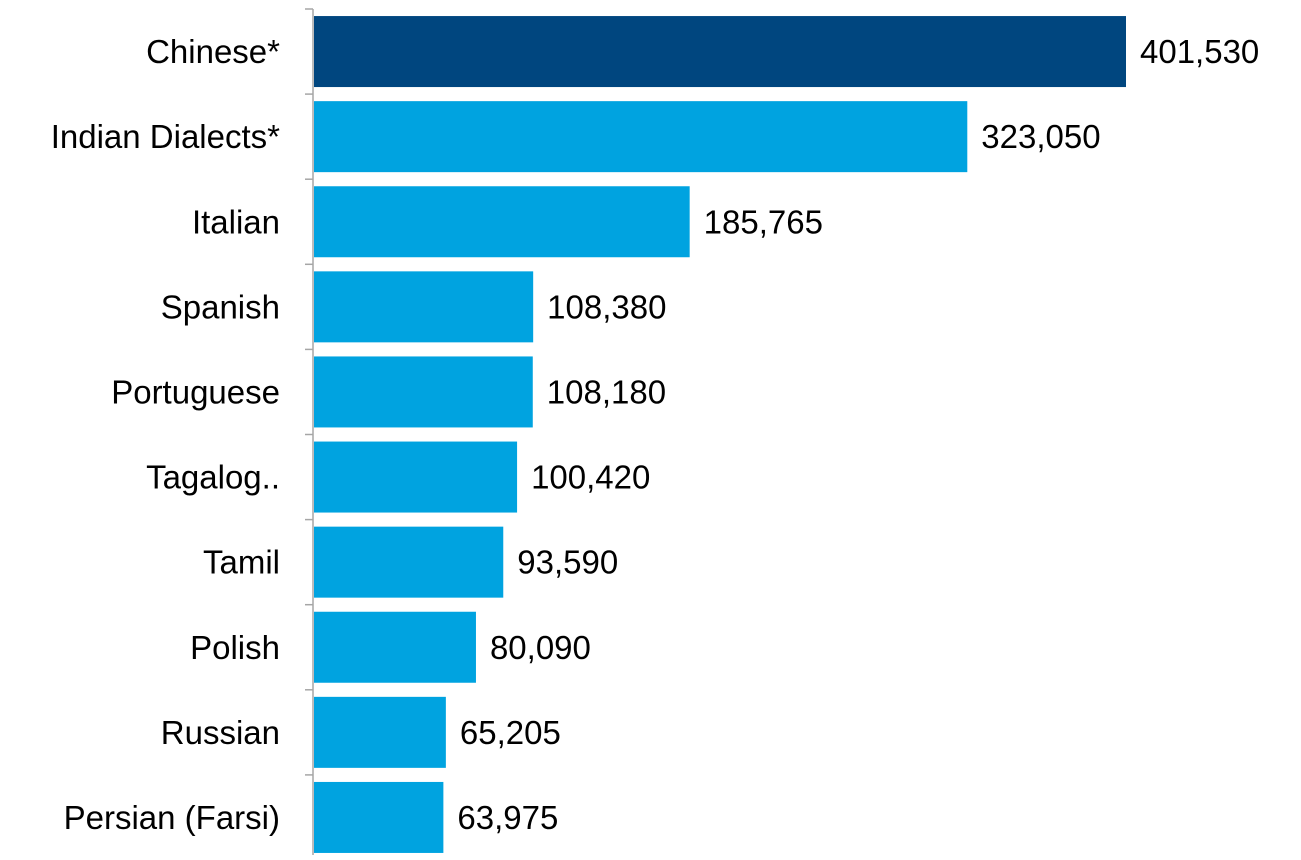 The height and width of the screenshot is (860, 1301). What do you see at coordinates (606, 391) in the screenshot?
I see `data-label: 108,180` at bounding box center [606, 391].